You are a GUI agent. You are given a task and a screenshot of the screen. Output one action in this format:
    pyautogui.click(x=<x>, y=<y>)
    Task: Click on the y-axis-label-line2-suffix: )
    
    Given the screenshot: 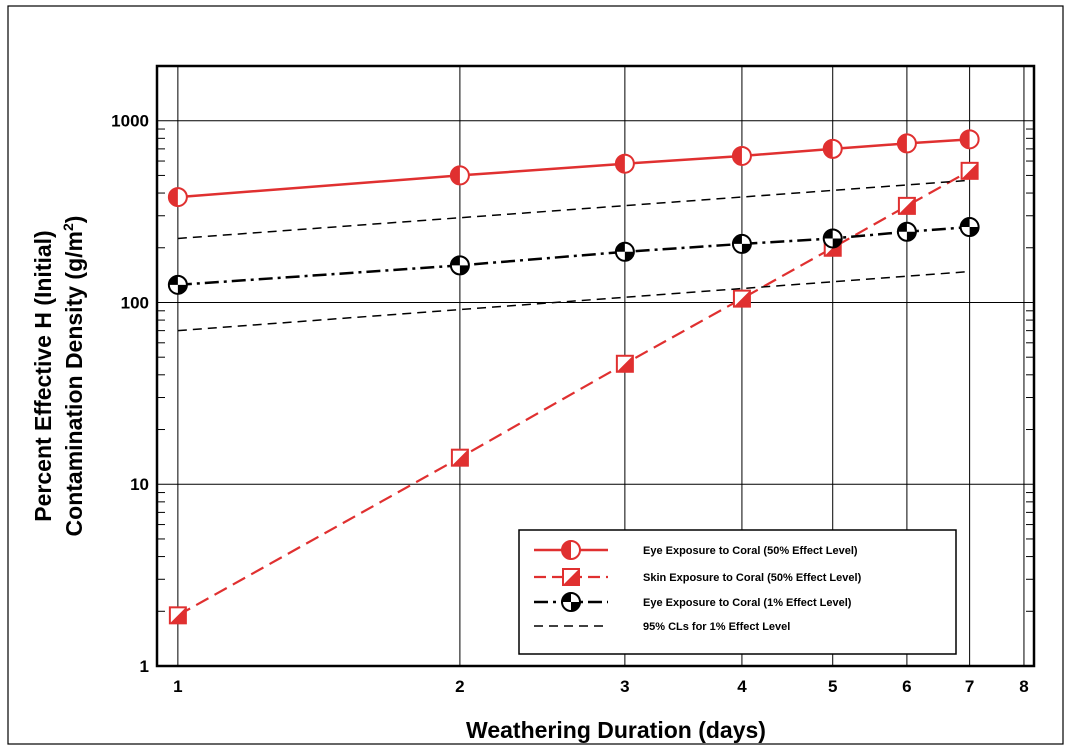 What is the action you would take?
    pyautogui.click(x=74, y=220)
    